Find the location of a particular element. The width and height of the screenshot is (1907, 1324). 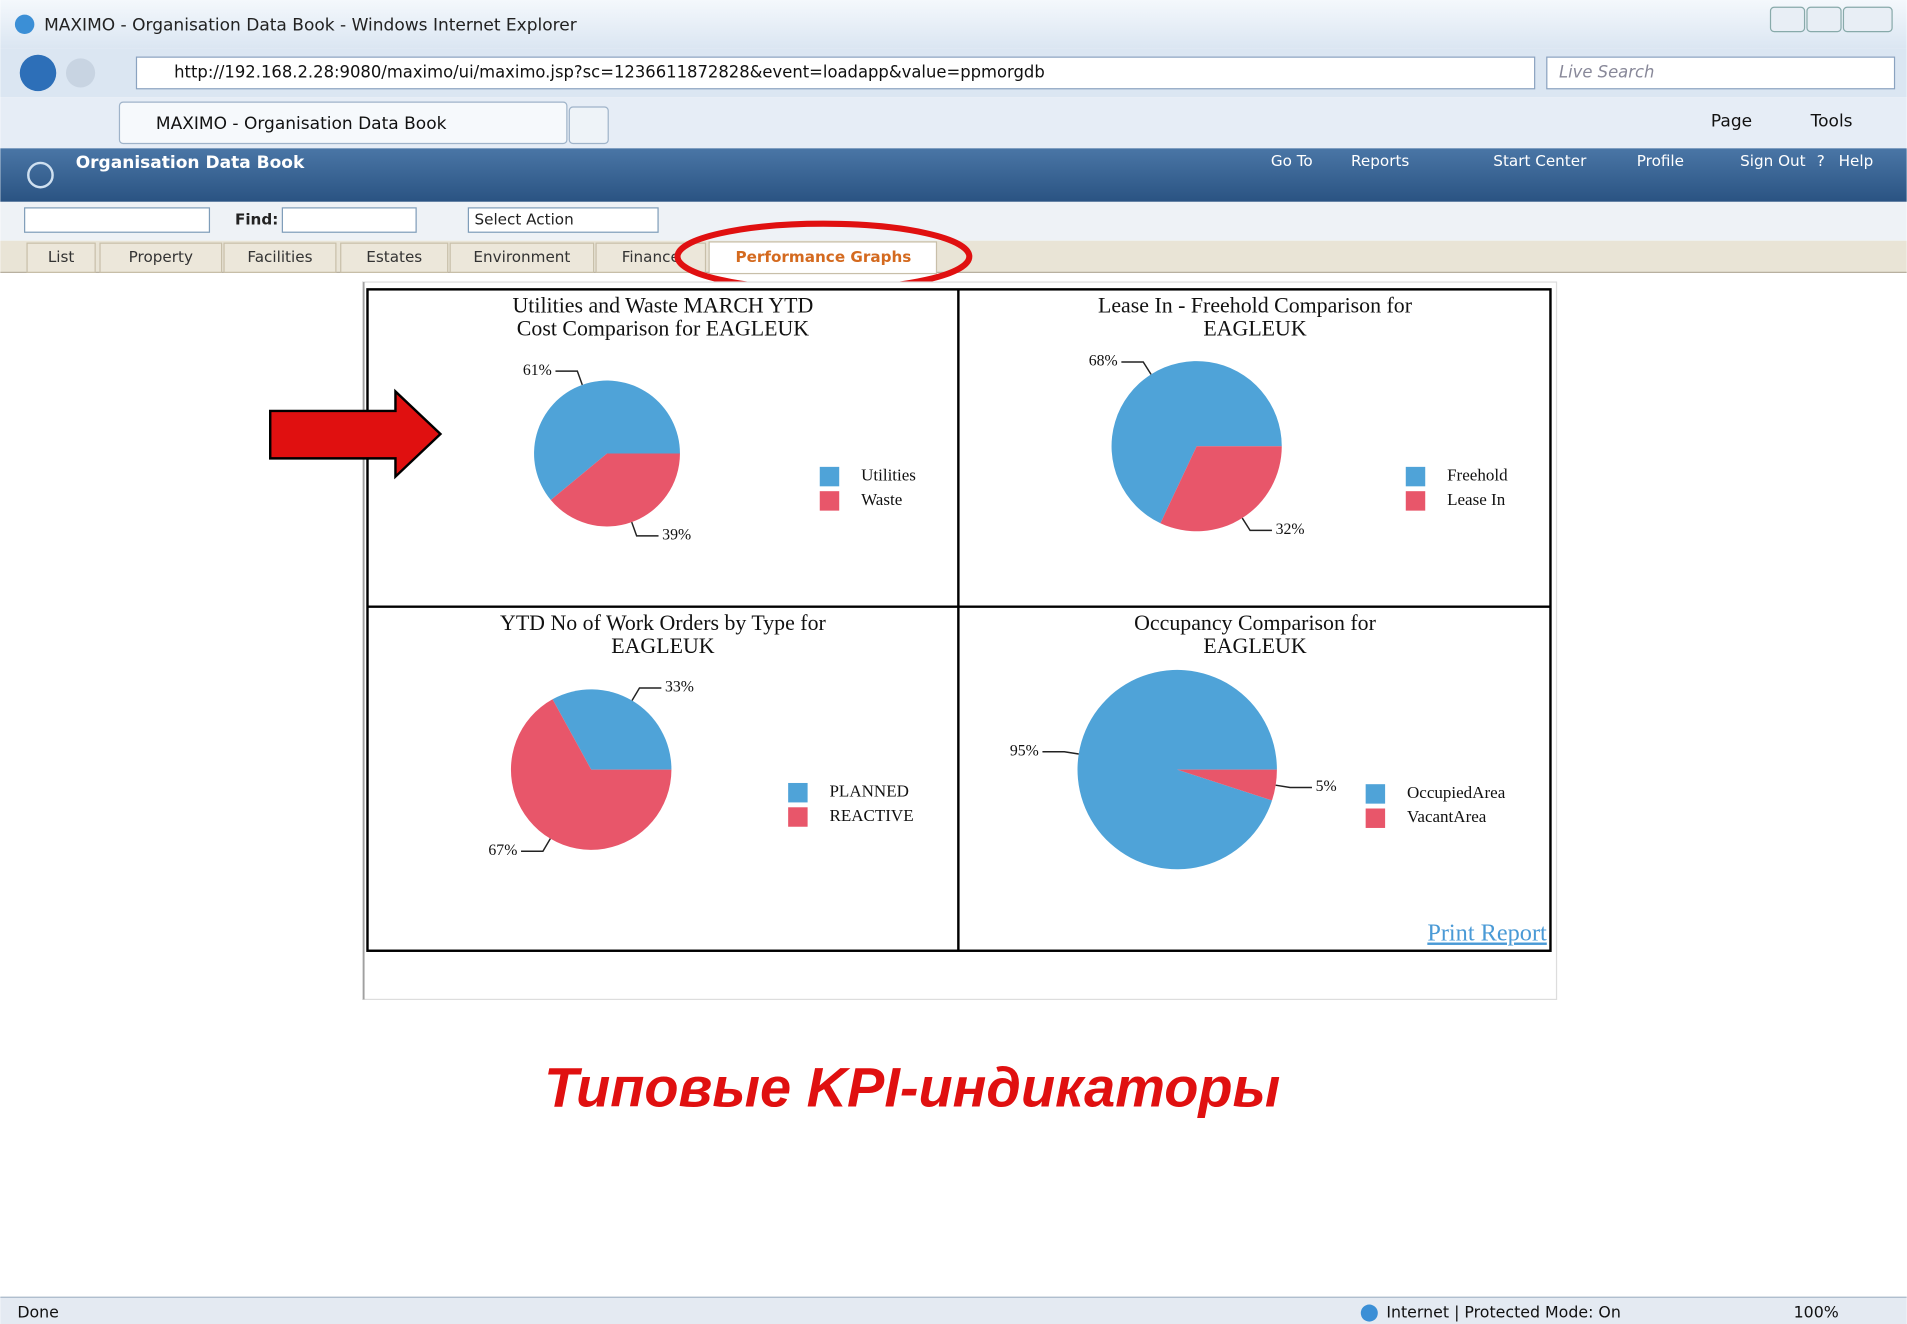

action-select is located at coordinates (563, 220).